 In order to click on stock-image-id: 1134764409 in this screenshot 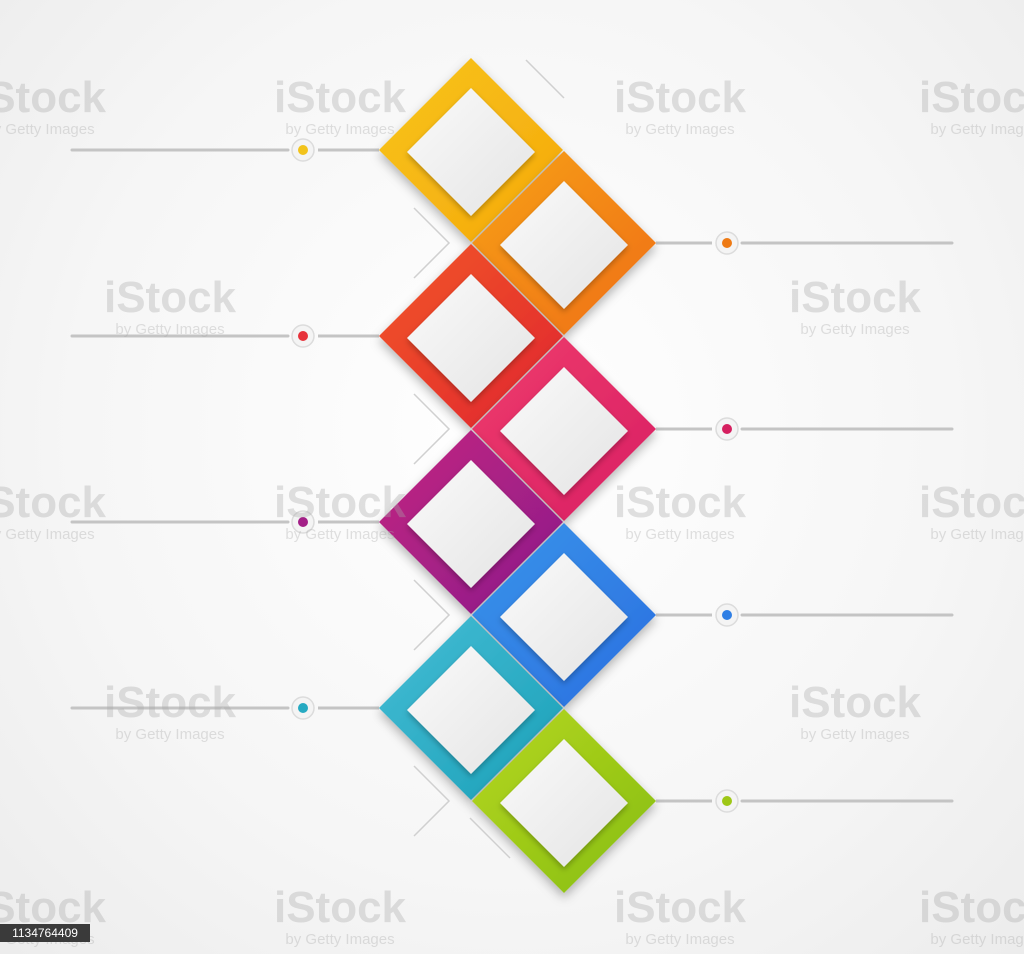, I will do `click(45, 933)`.